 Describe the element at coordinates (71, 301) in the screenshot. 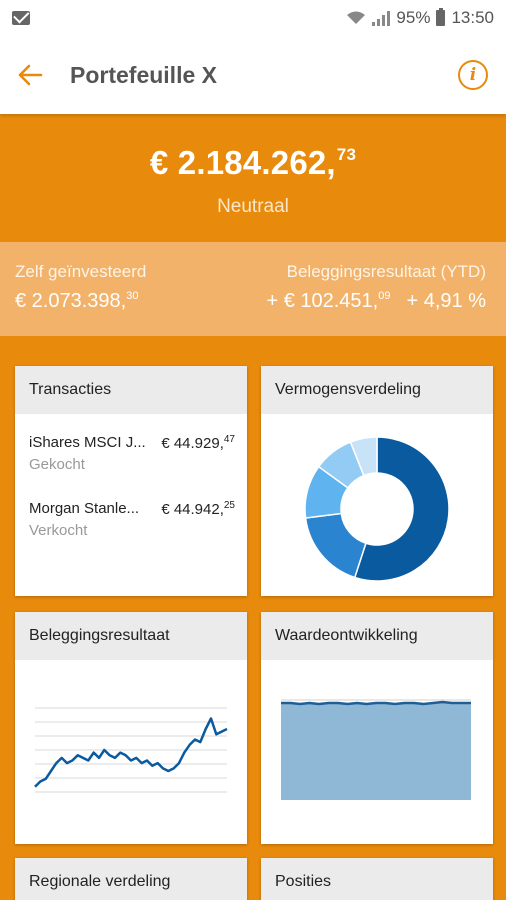

I see `invested-main: € 2.073.398,` at that location.